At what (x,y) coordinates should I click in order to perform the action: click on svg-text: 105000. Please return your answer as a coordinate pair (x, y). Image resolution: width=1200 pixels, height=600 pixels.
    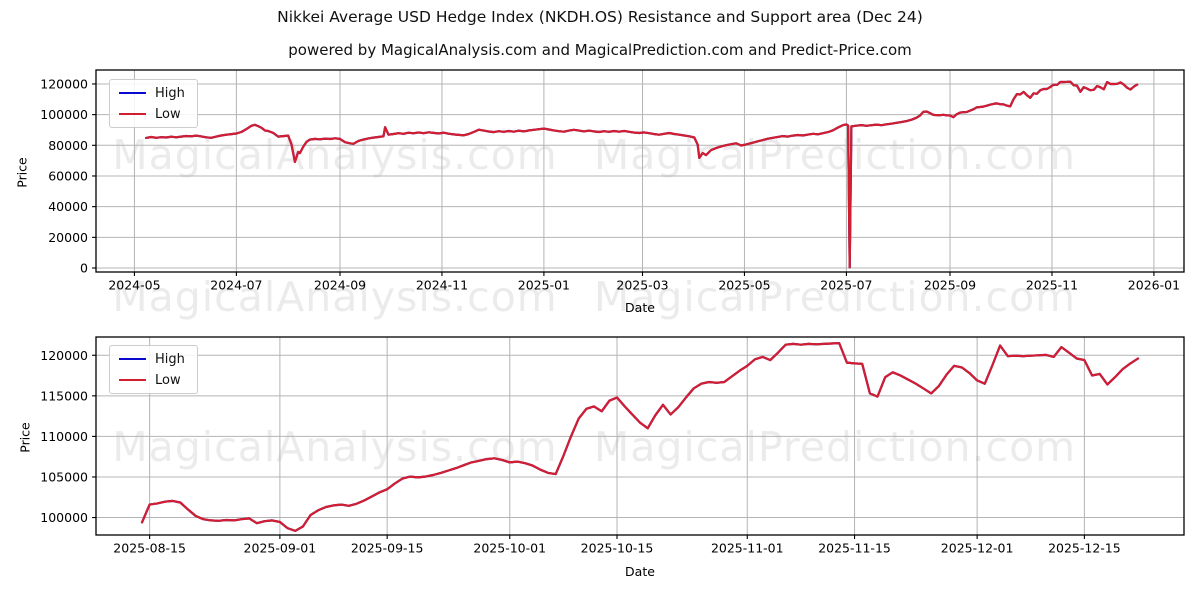
    Looking at the image, I should click on (64, 476).